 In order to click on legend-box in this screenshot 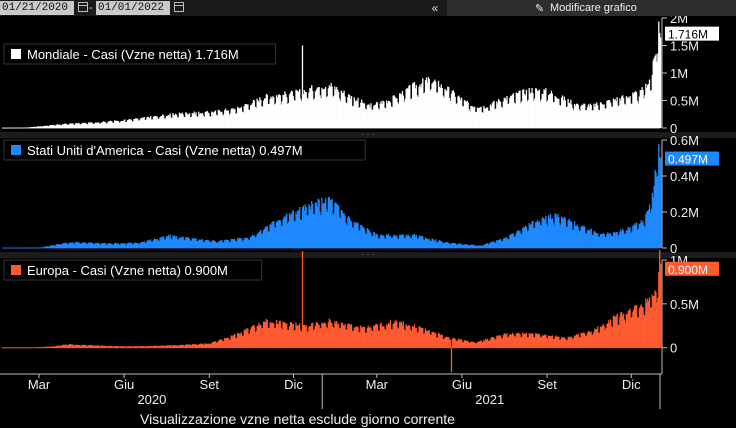, I will do `click(139, 54)`.